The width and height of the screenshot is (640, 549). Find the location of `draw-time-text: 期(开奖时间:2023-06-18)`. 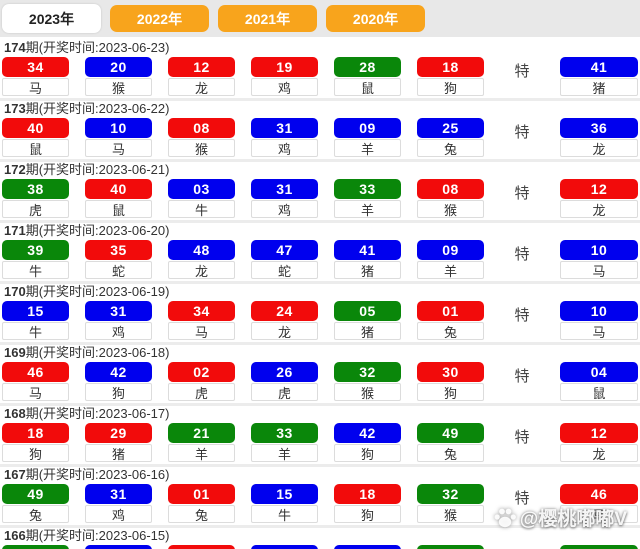

draw-time-text: 期(开奖时间:2023-06-18) is located at coordinates (97, 352).